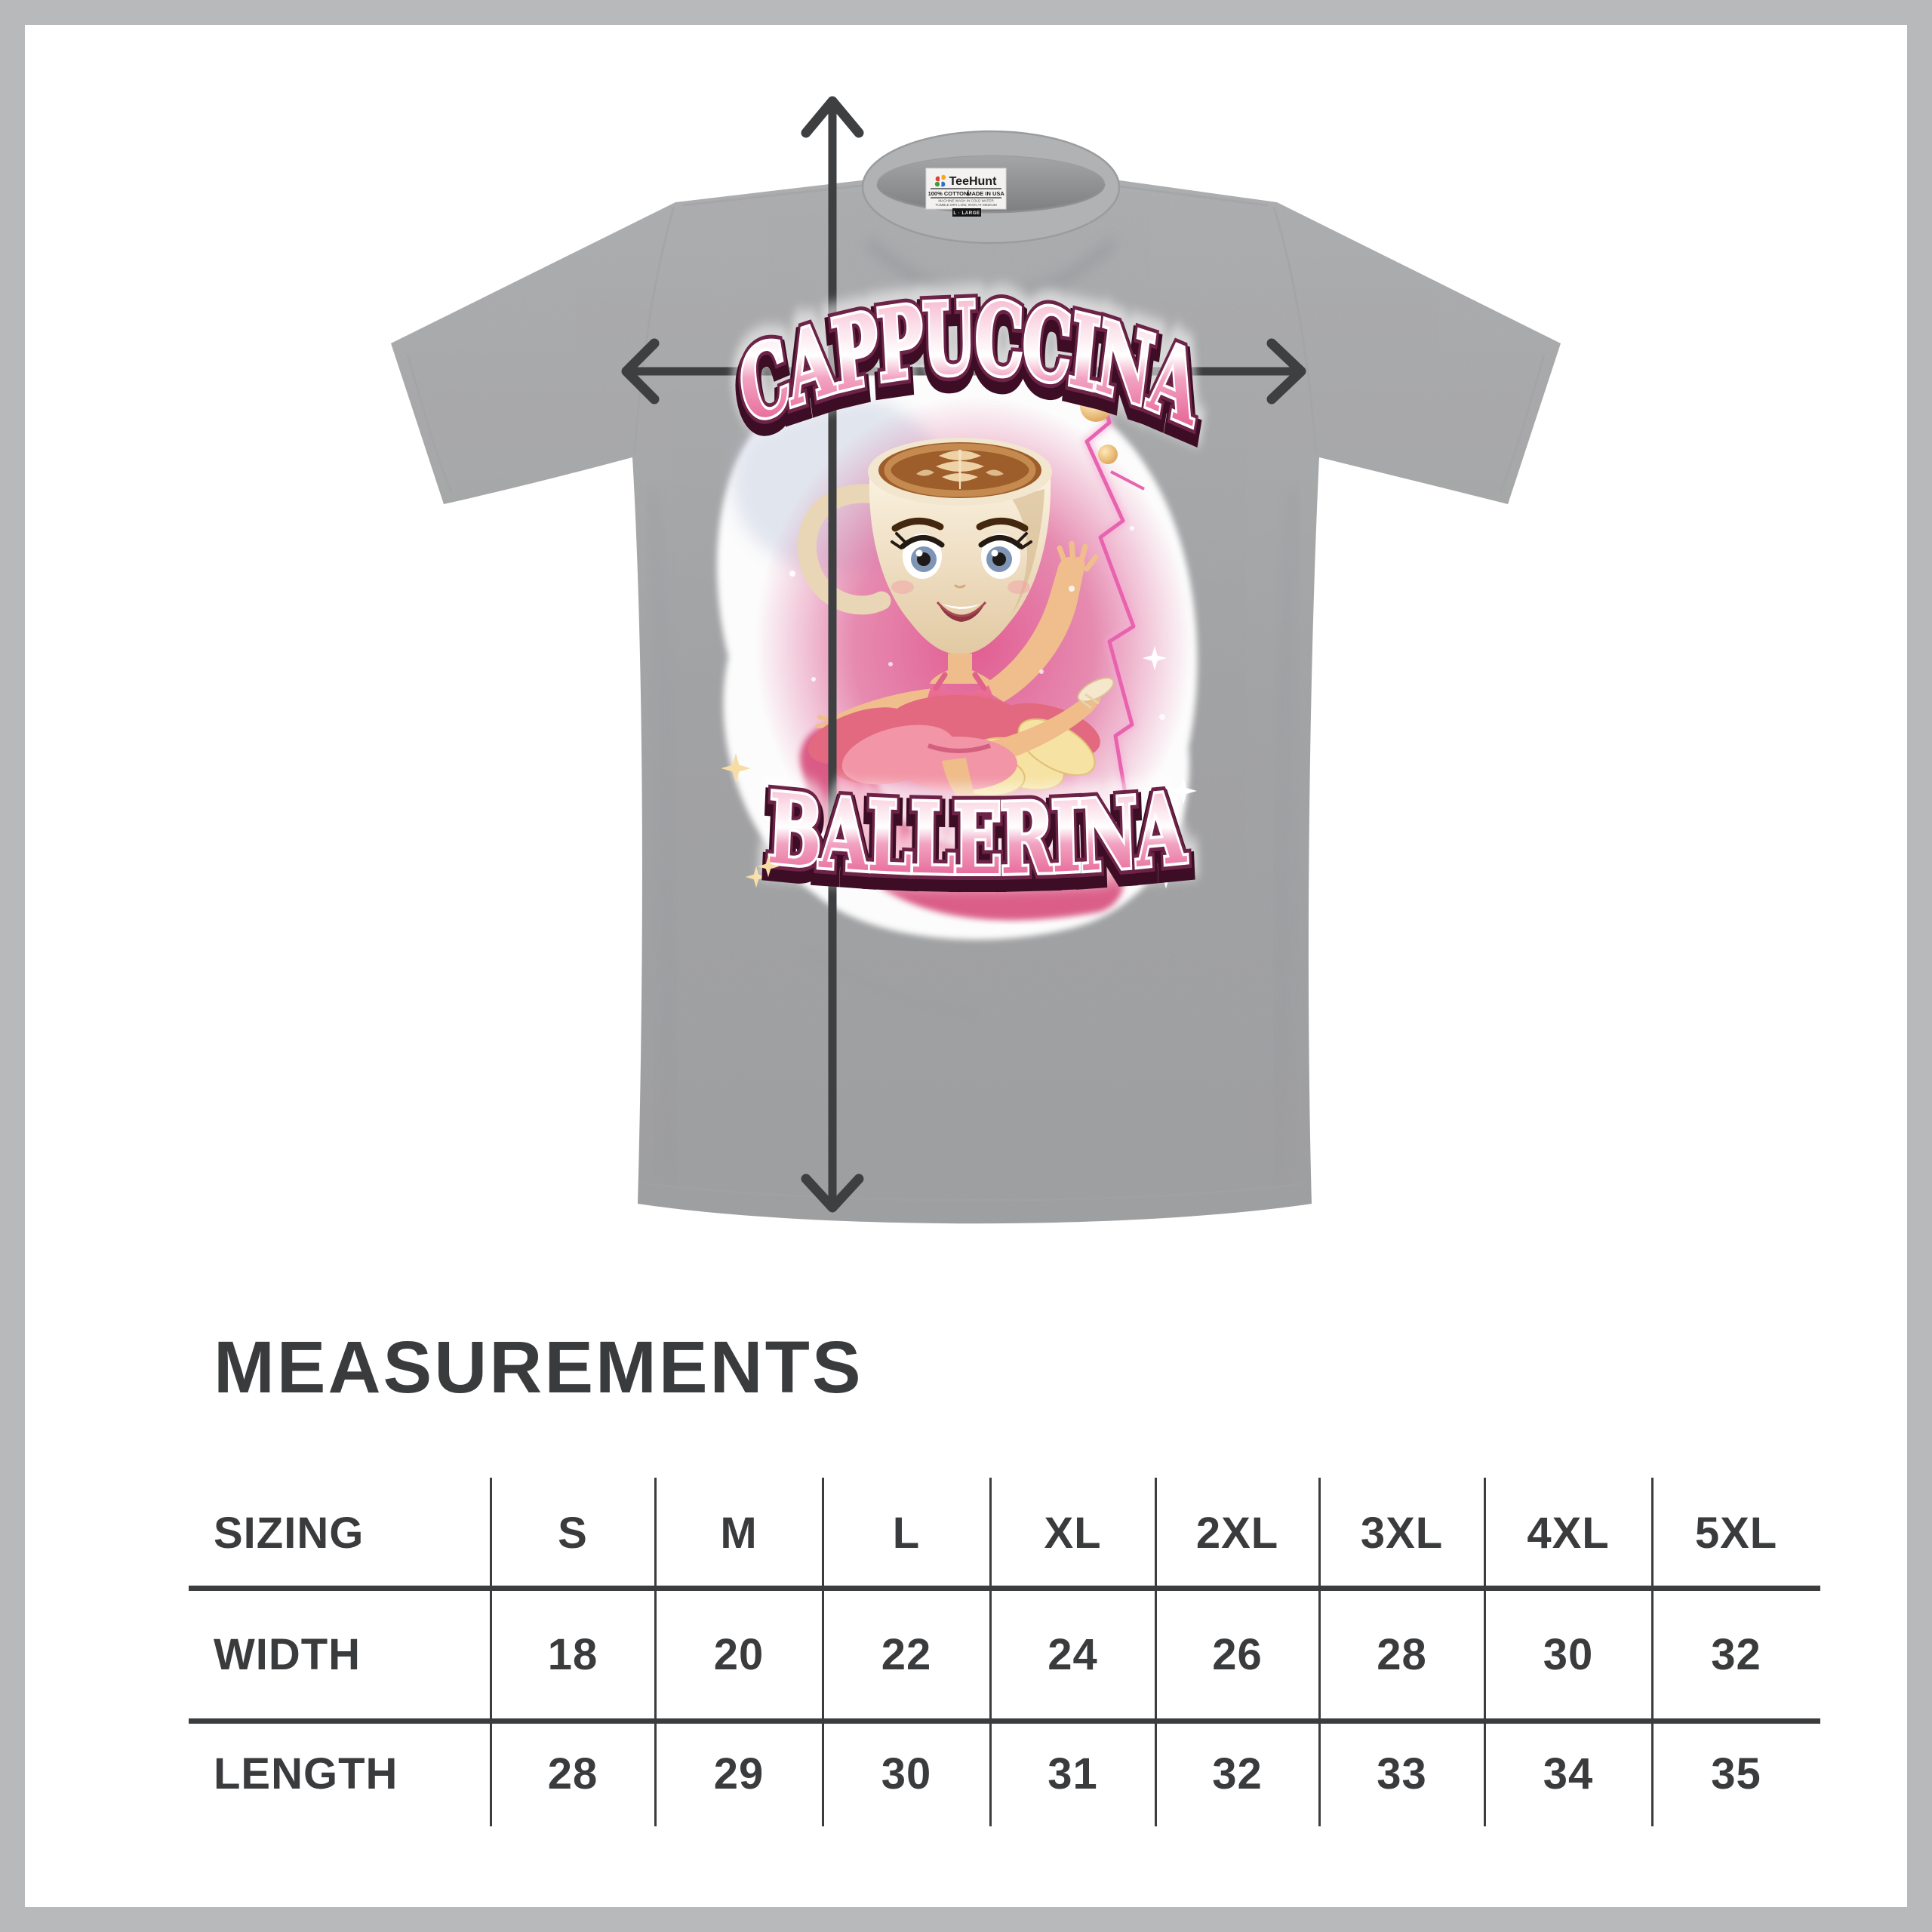 The image size is (1932, 1932). Describe the element at coordinates (990, 270) in the screenshot. I see `collar-shadow` at that location.